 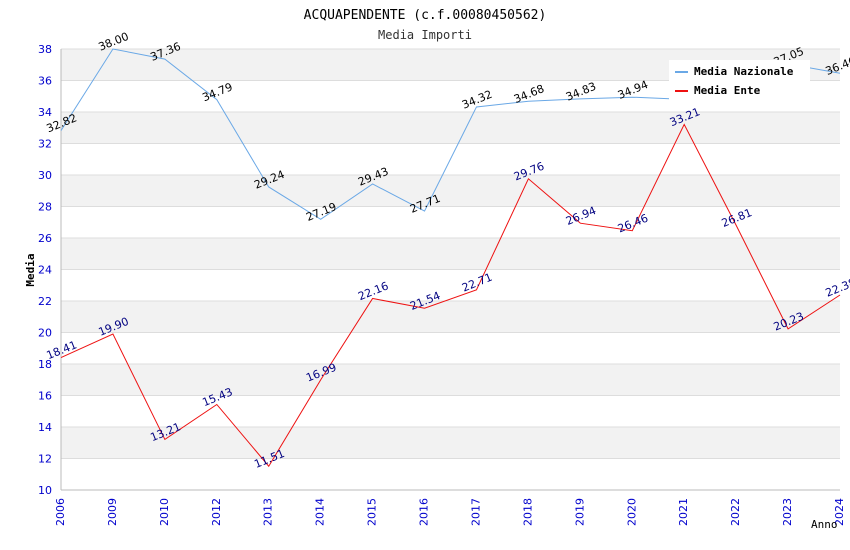 I want to click on y-tick-label: 18, so click(x=45, y=364).